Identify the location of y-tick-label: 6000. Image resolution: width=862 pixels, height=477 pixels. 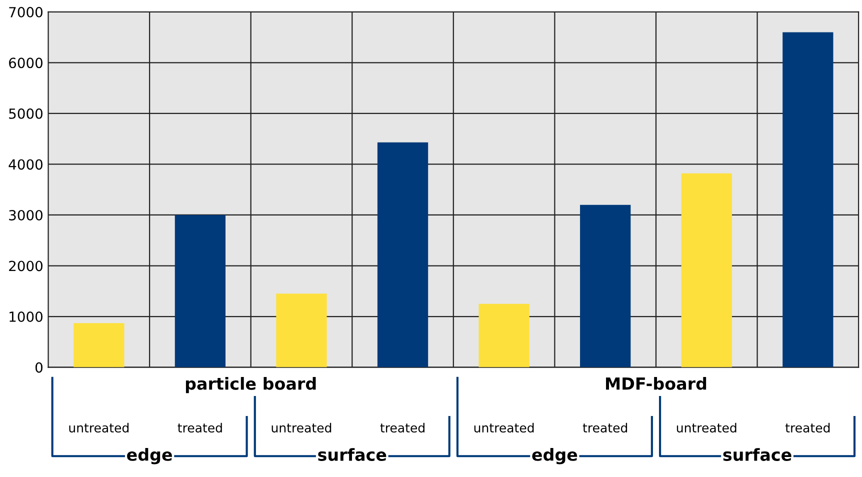
(25, 63).